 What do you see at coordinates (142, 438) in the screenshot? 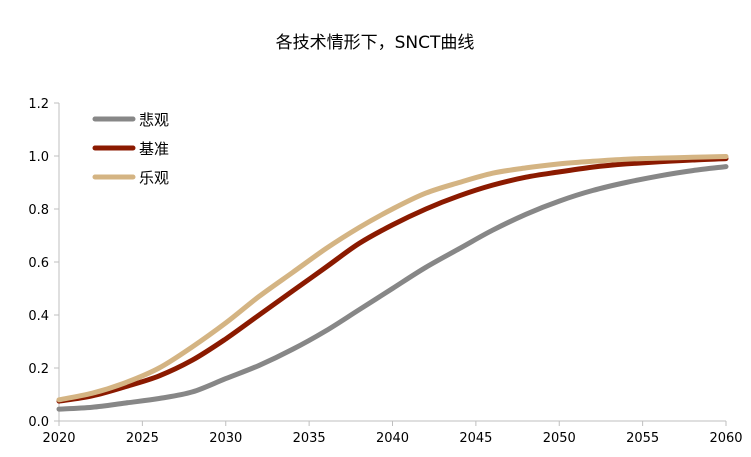
I see `x-tick-label: 2025` at bounding box center [142, 438].